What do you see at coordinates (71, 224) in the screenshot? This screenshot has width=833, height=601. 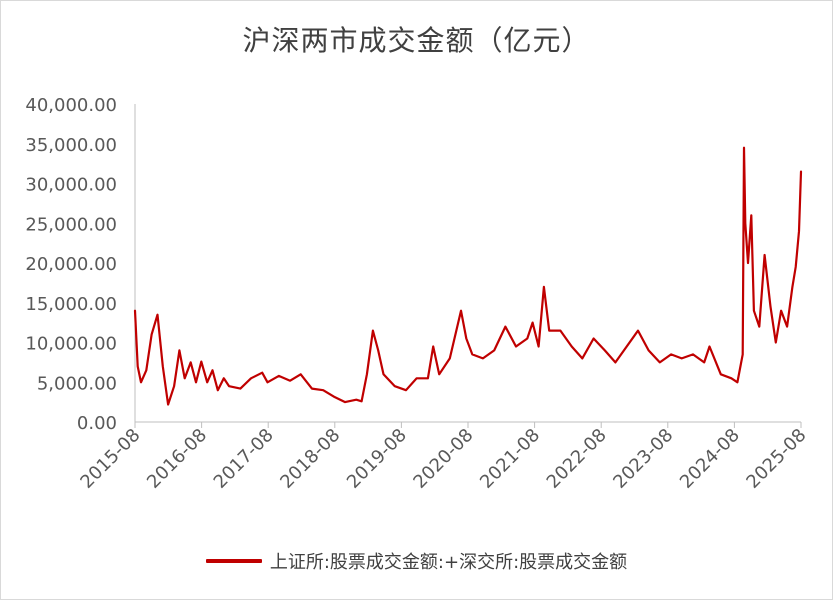 I see `y-tick-label: 25,000.00` at bounding box center [71, 224].